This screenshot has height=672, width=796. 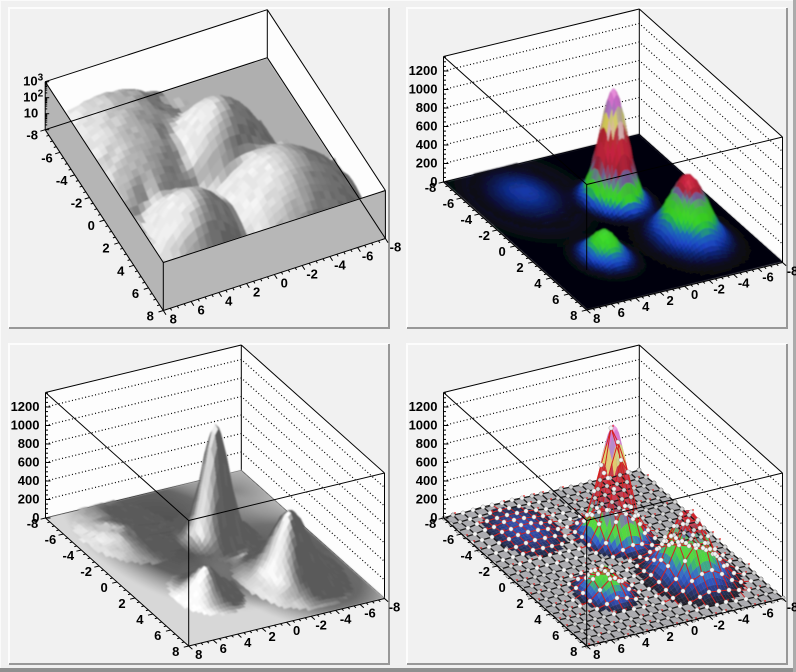 What do you see at coordinates (31, 113) in the screenshot?
I see `svg-text: 10` at bounding box center [31, 113].